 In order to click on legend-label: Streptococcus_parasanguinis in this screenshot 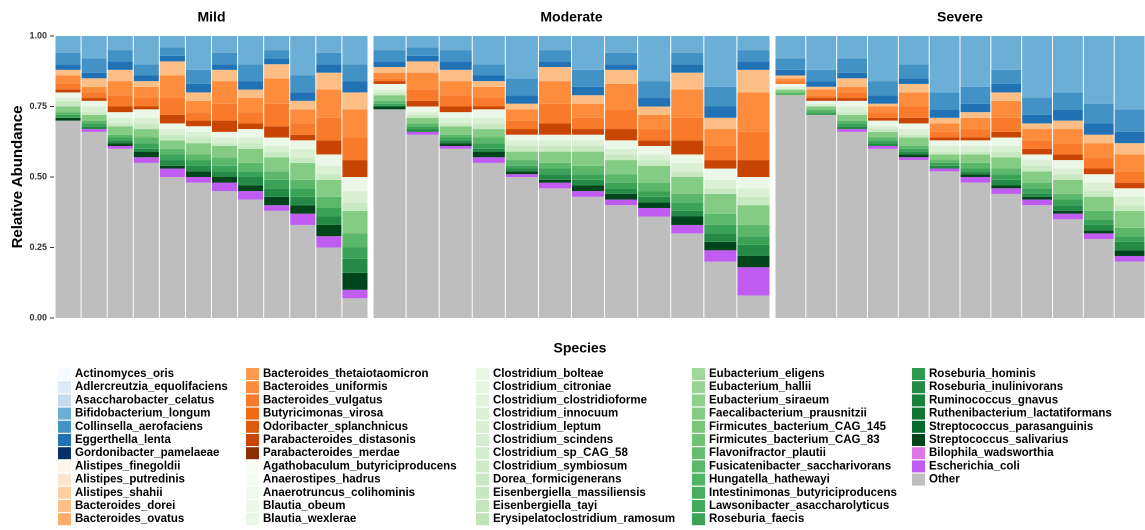, I will do `click(1011, 427)`.